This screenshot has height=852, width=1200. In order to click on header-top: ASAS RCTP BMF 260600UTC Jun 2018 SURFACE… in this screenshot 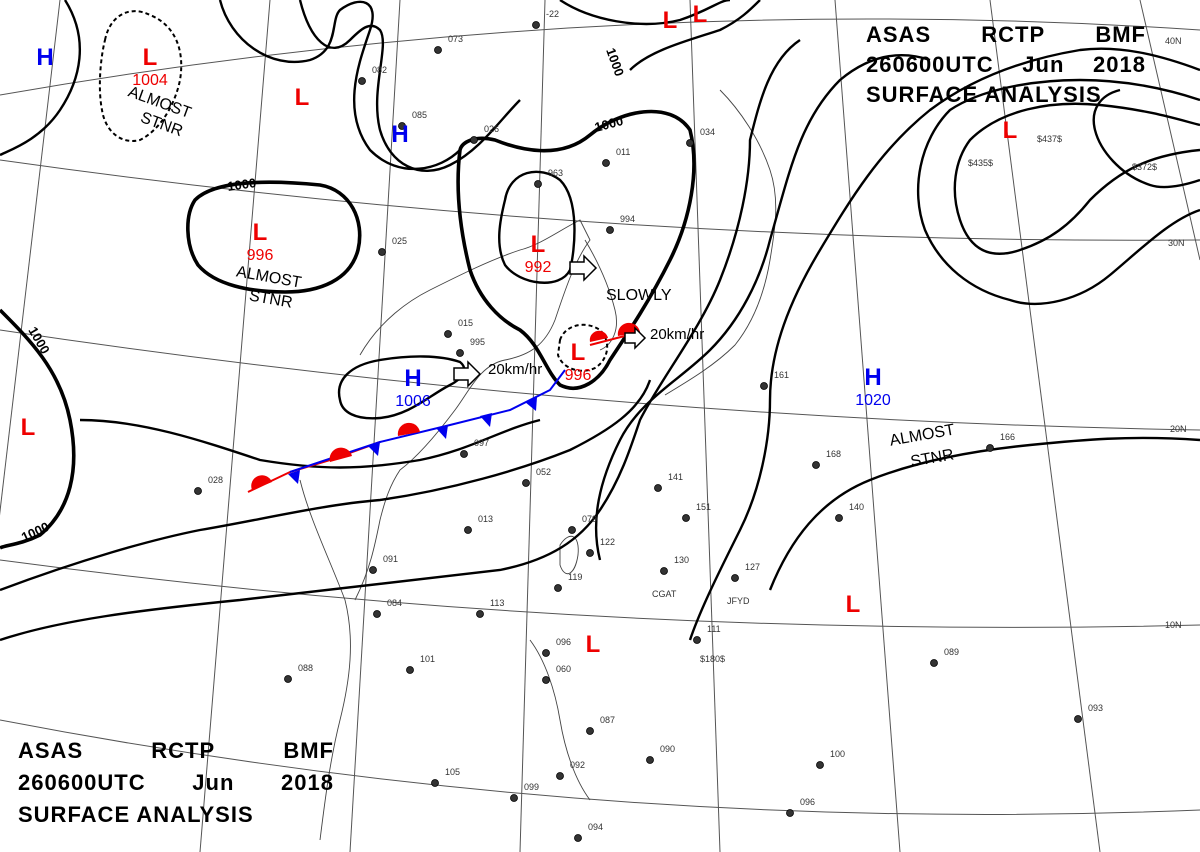, I will do `click(1006, 65)`.